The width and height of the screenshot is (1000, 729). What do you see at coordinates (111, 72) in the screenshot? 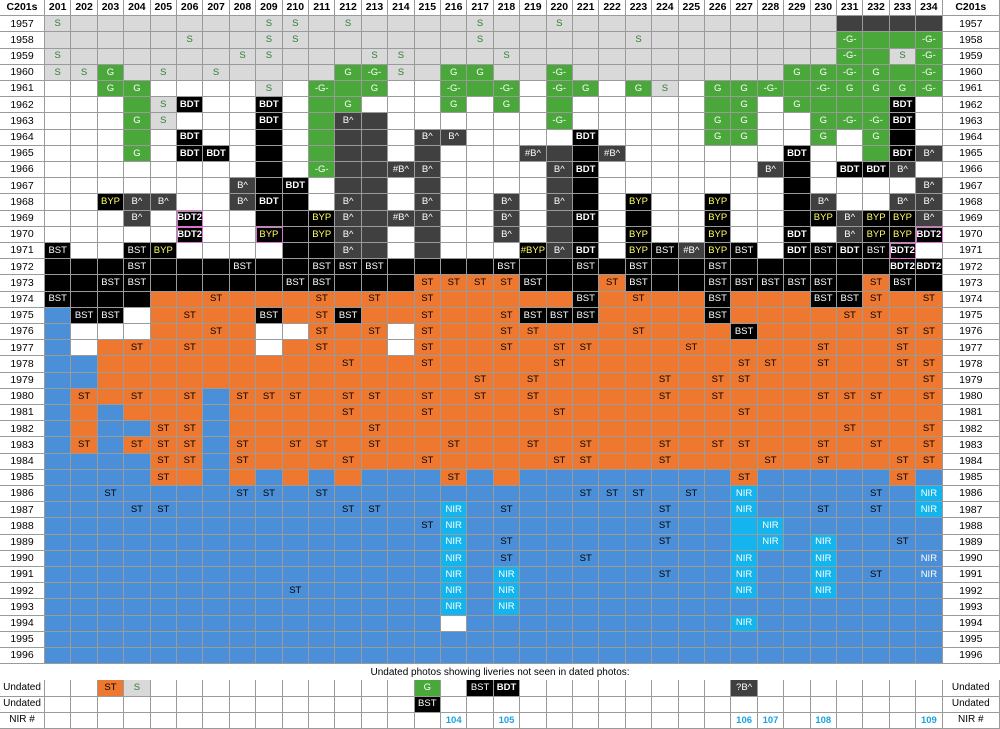
I see `livery-cell: G` at bounding box center [111, 72].